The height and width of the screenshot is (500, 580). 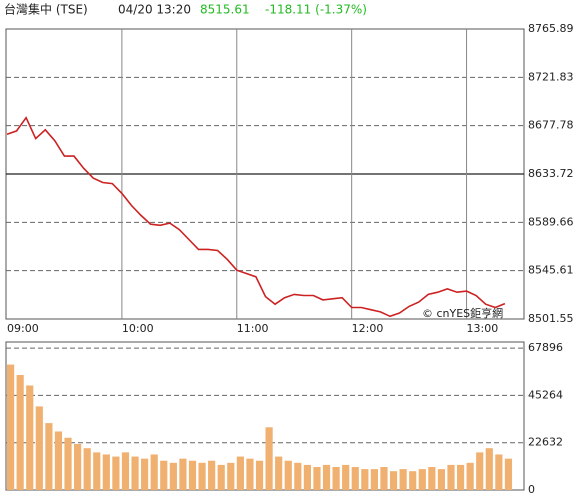 What do you see at coordinates (531, 489) in the screenshot?
I see `y-tick-label: 0` at bounding box center [531, 489].